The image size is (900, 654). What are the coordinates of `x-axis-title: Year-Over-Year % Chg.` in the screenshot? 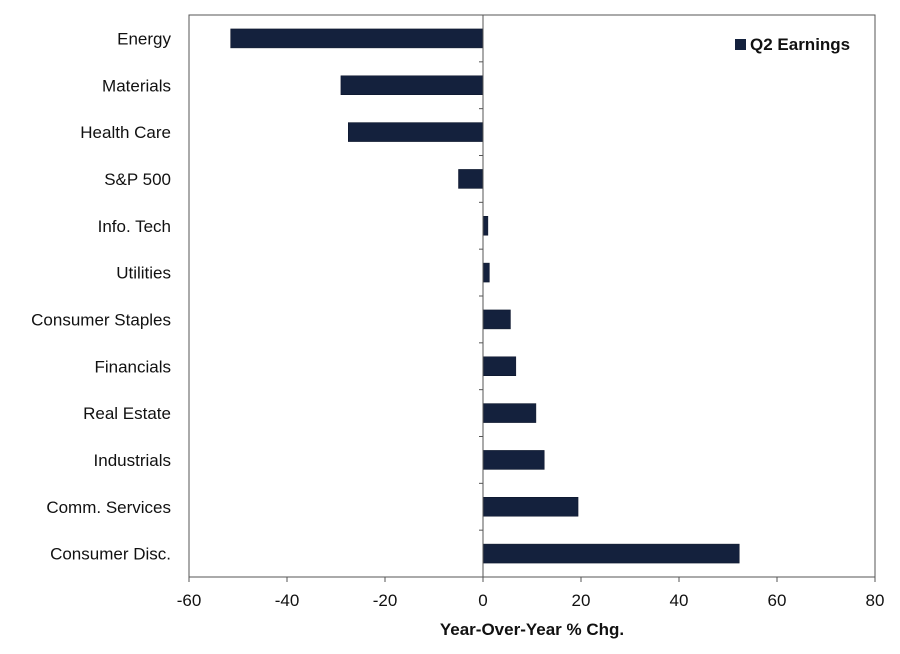 It's located at (532, 629).